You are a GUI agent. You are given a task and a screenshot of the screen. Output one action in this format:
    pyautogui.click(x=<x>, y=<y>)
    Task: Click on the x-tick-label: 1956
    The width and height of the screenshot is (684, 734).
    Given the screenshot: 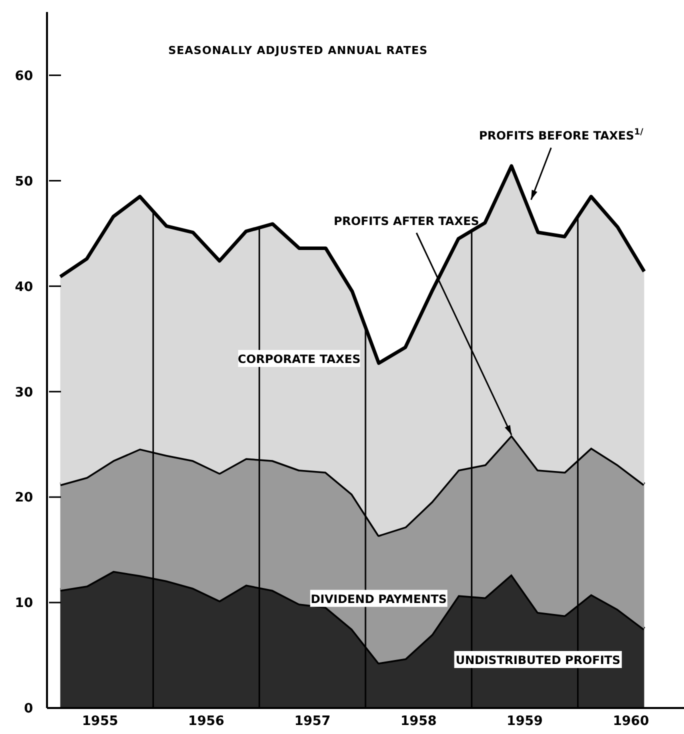 What is the action you would take?
    pyautogui.click(x=206, y=722)
    